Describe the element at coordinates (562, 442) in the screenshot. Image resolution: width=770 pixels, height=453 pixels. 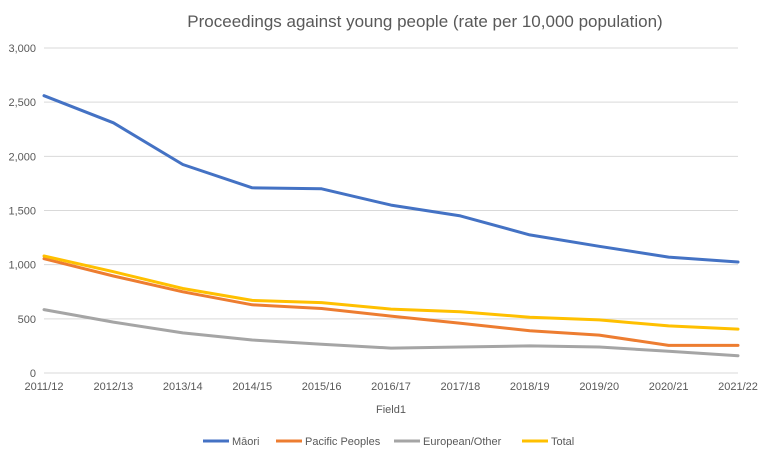
I see `legend-label-total: Total` at that location.